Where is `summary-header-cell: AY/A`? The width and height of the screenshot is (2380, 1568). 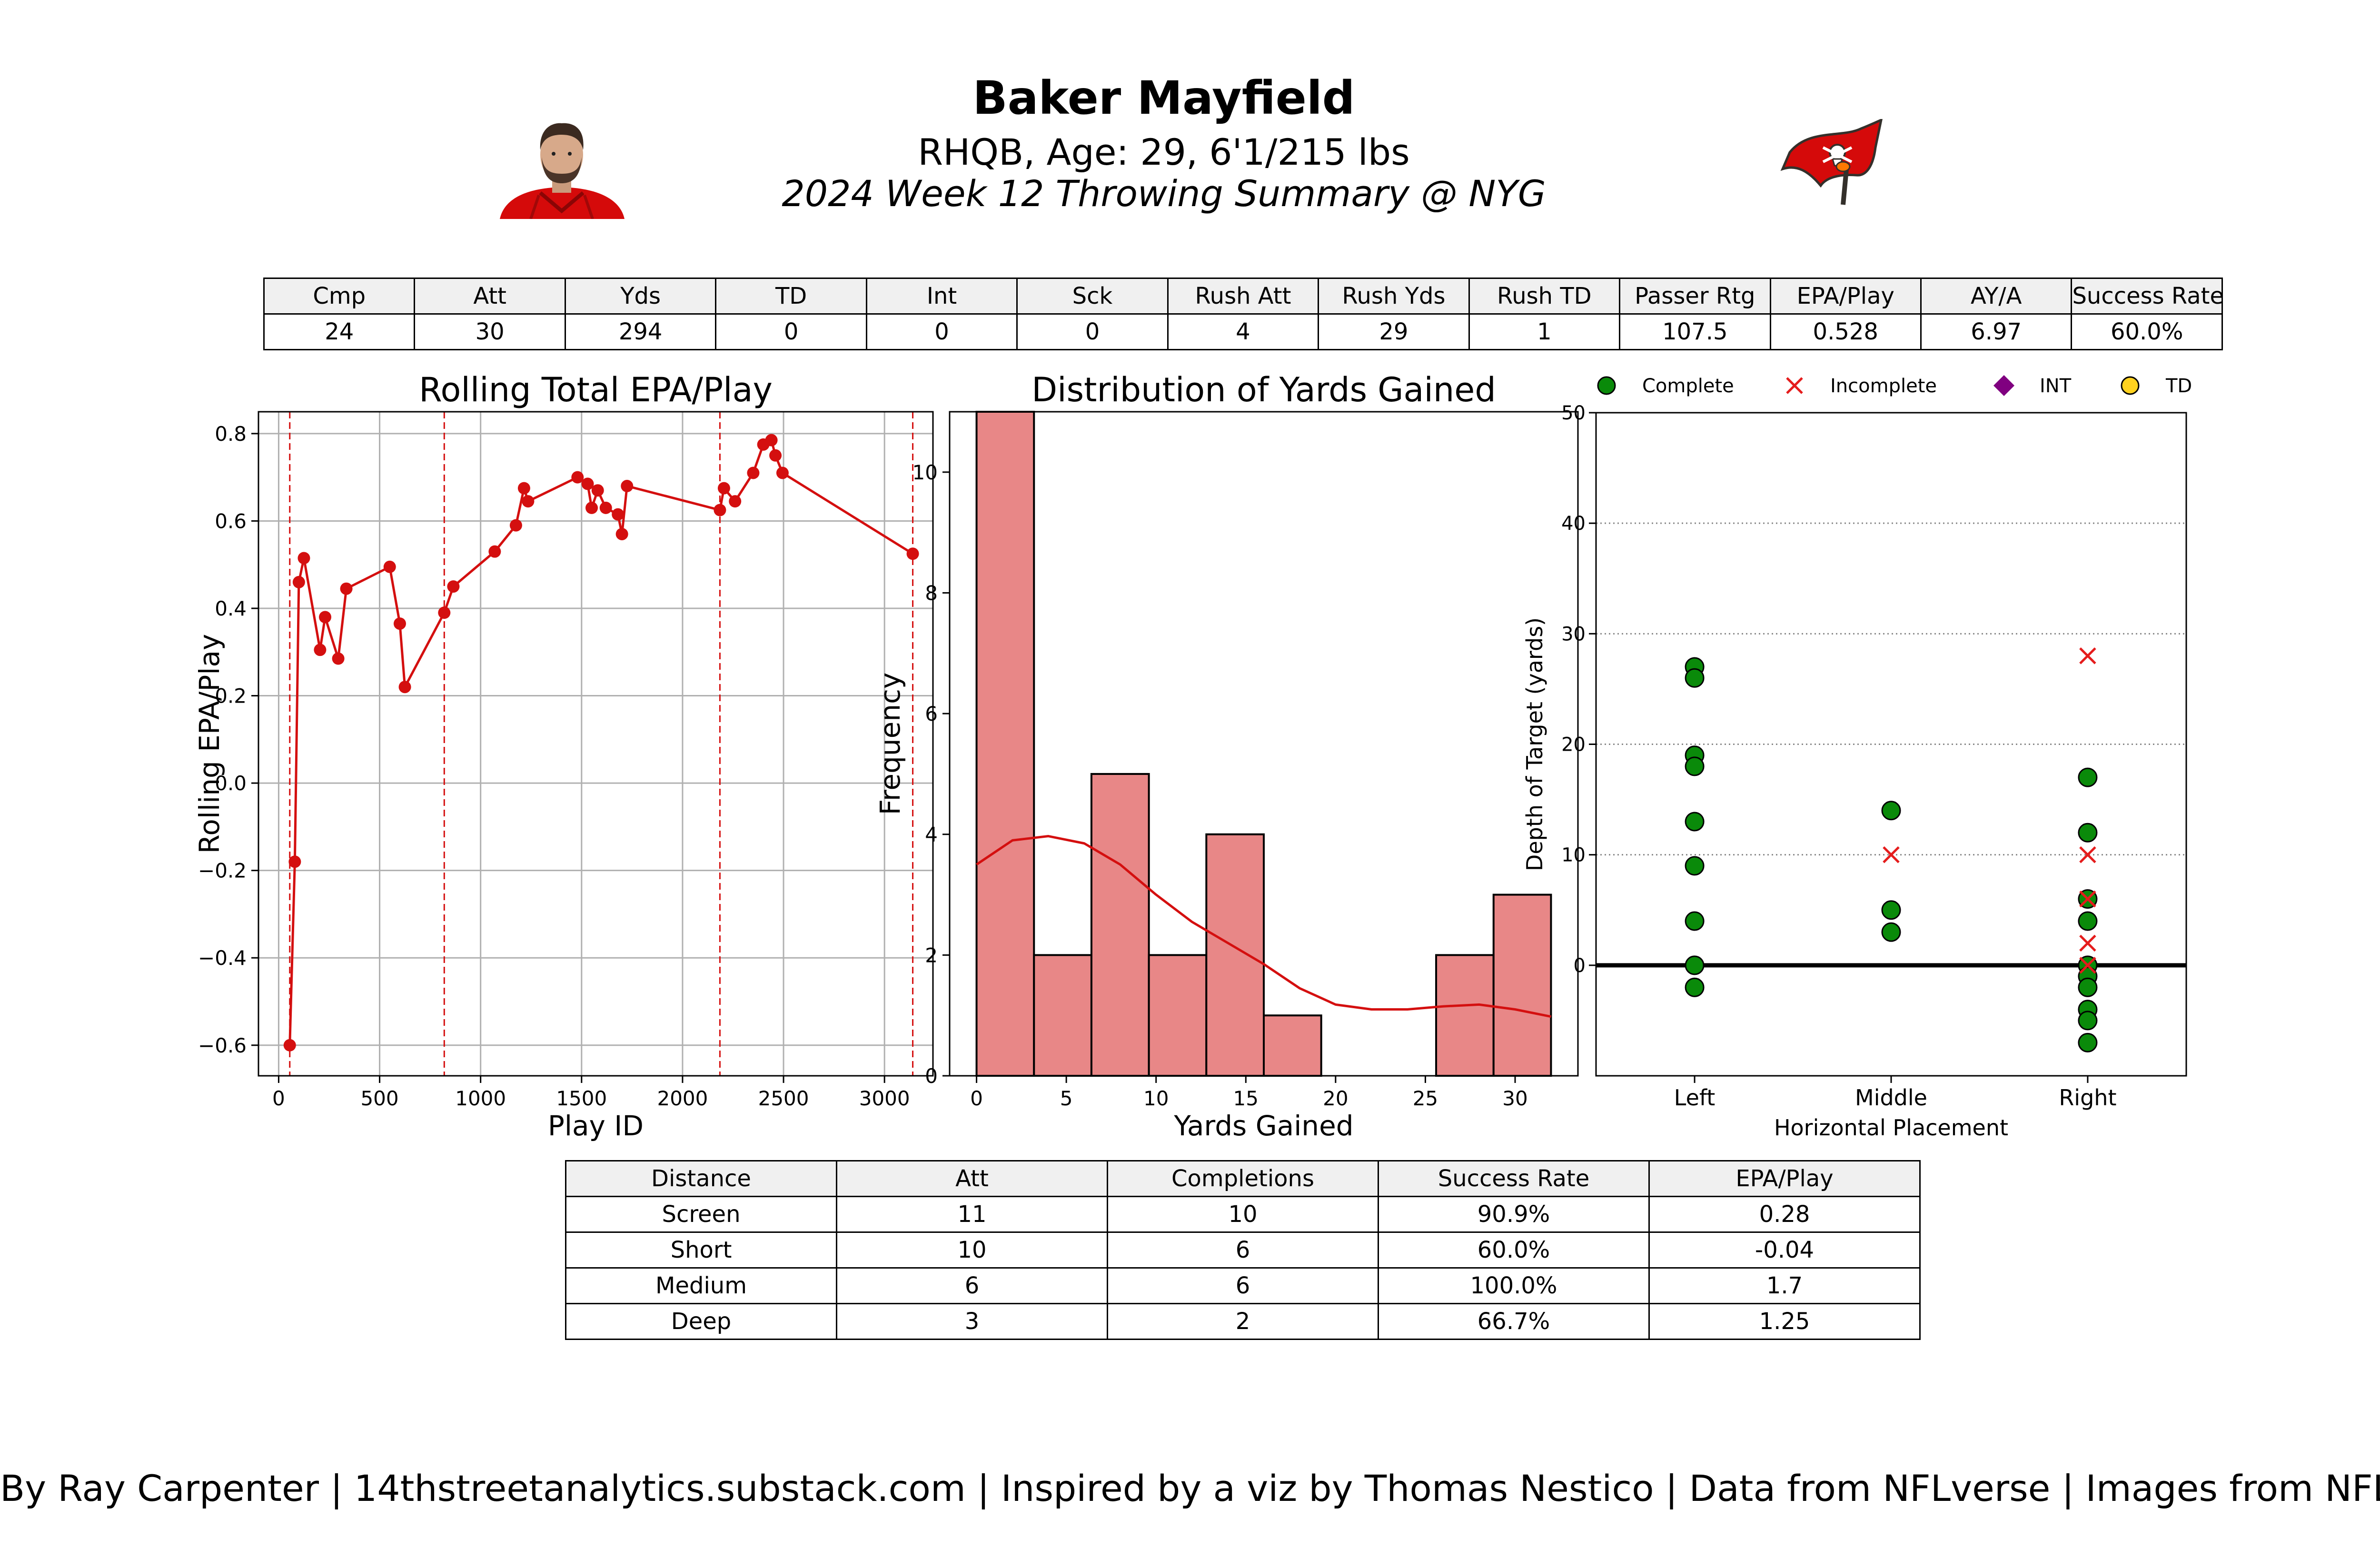
summary-header-cell: AY/A is located at coordinates (1996, 296).